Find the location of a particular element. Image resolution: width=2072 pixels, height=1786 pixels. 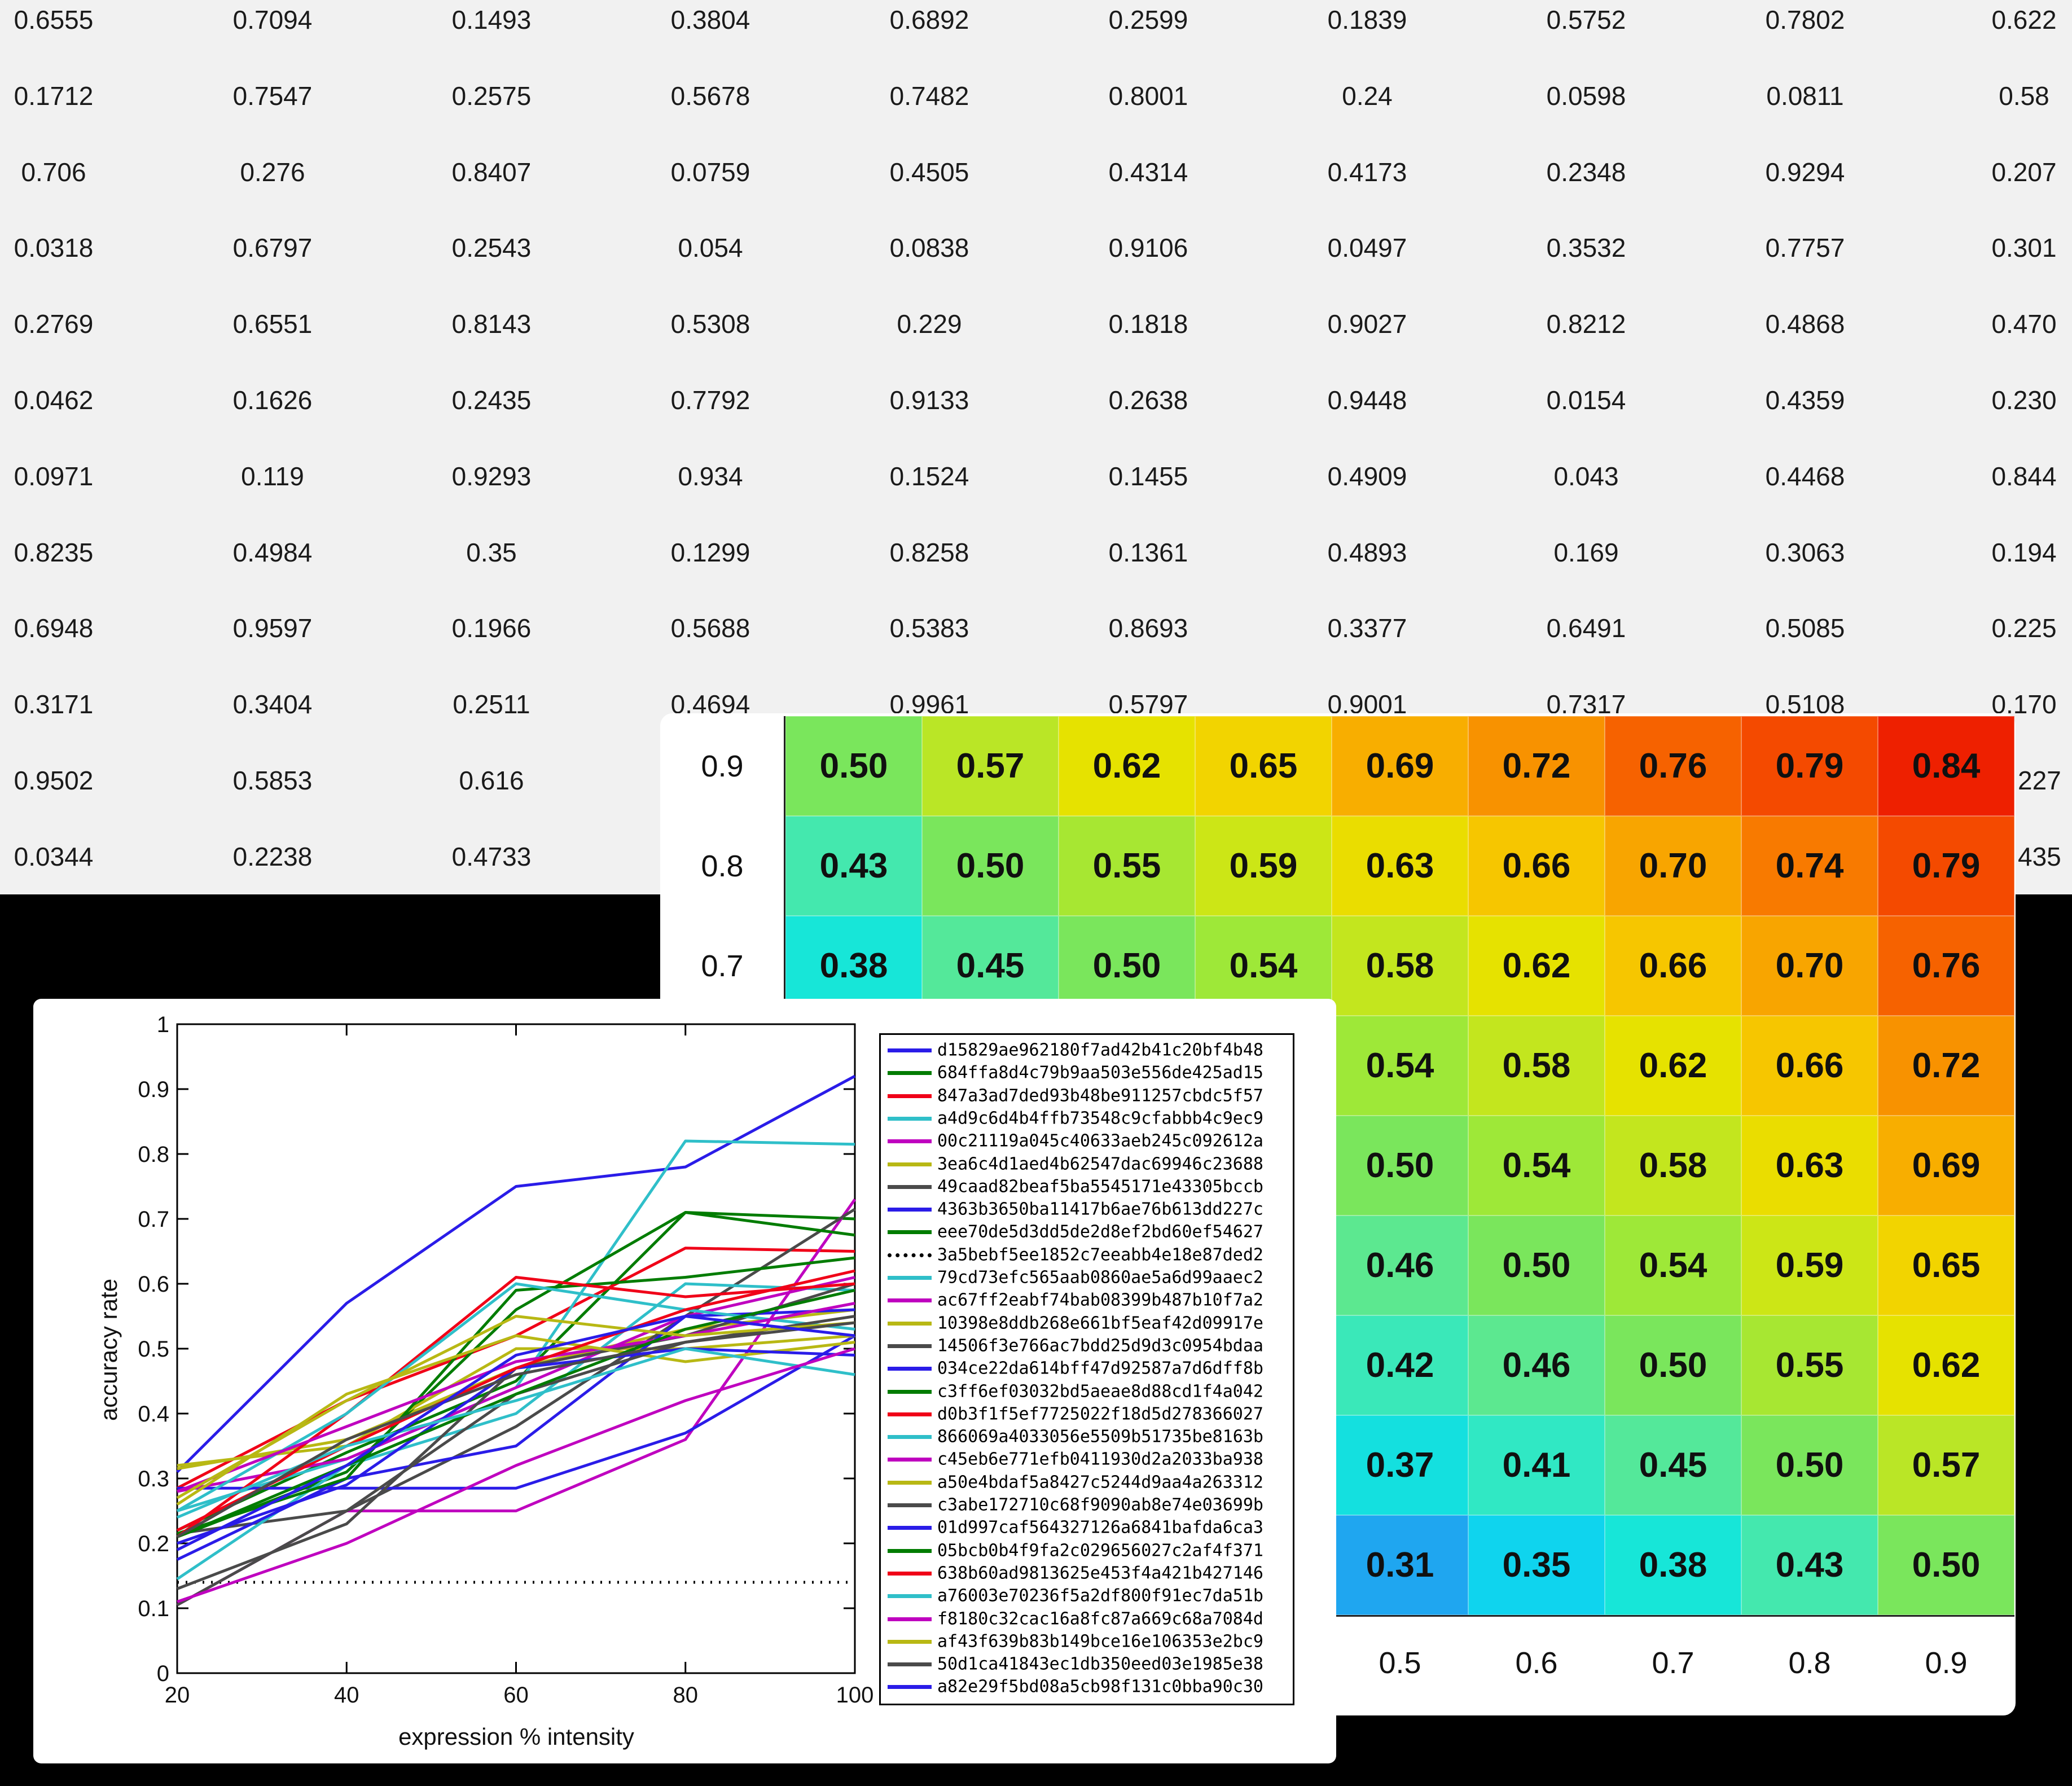

heatmap-cell: 0.70 is located at coordinates (1673, 866).